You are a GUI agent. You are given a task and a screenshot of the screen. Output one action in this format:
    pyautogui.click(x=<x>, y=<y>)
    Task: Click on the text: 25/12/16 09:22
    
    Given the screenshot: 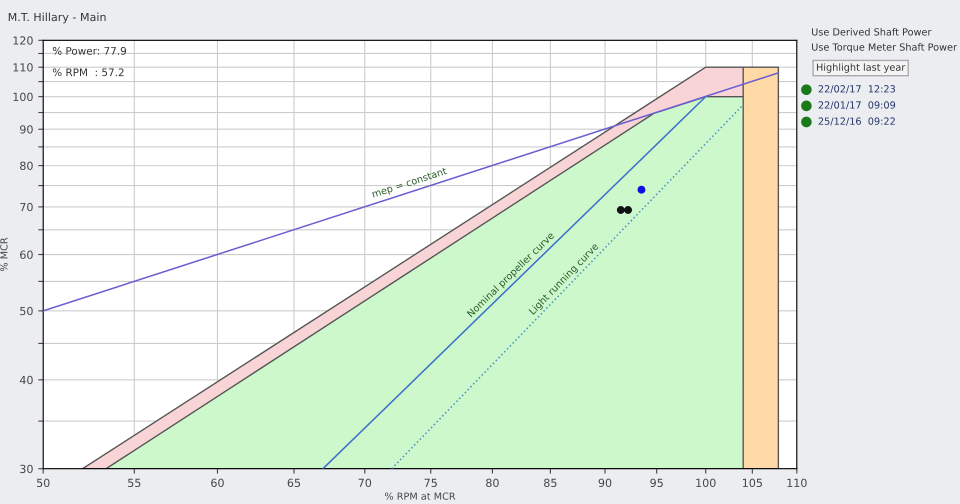 What is the action you would take?
    pyautogui.click(x=856, y=121)
    